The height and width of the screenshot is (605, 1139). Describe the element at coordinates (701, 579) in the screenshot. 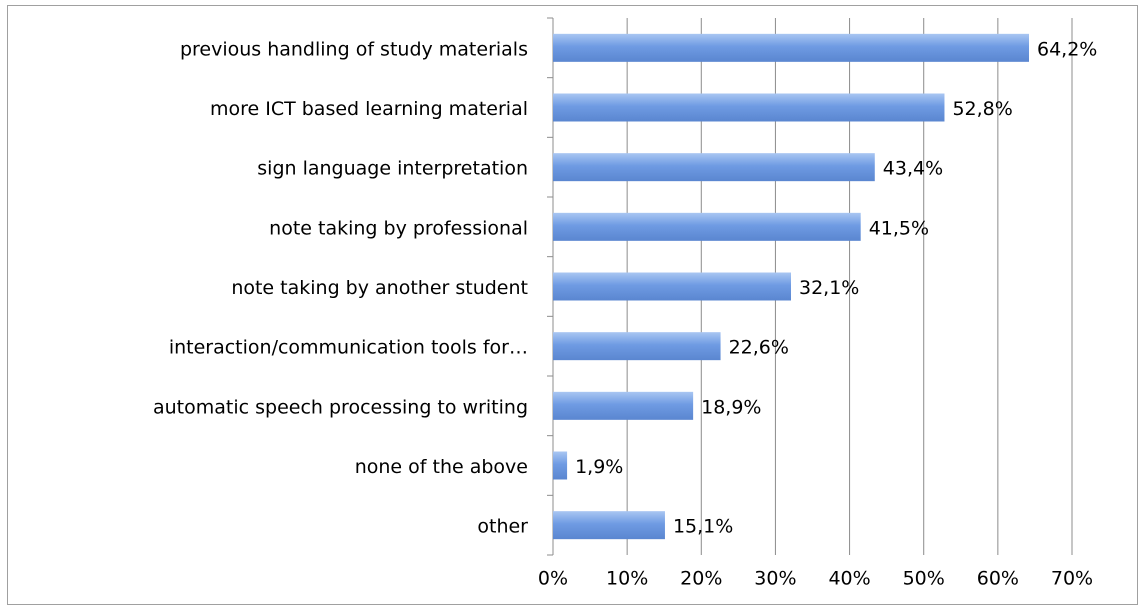

I see `x-tick-label: 20%` at that location.